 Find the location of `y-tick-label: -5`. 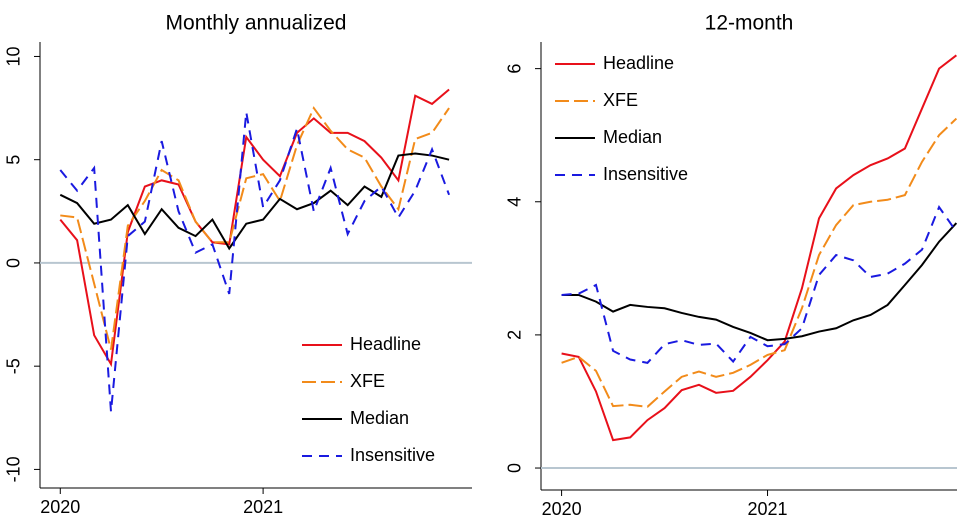

y-tick-label: -5 is located at coordinates (14, 366).